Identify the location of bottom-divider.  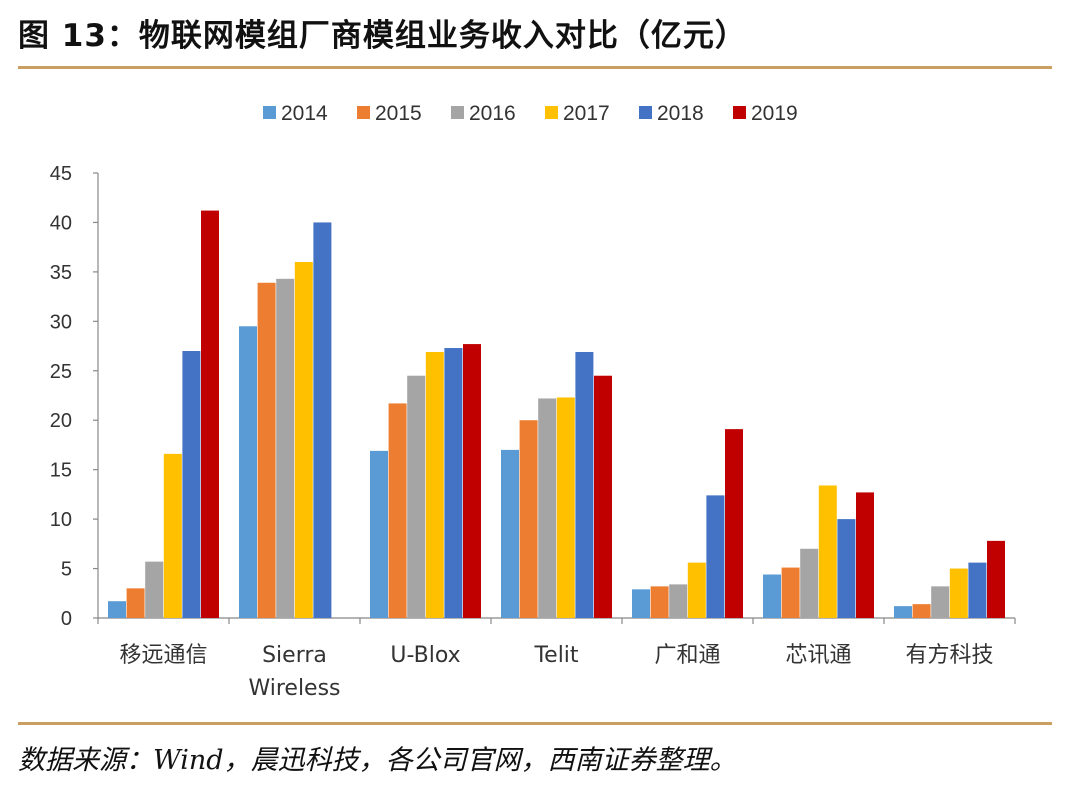
(535, 723).